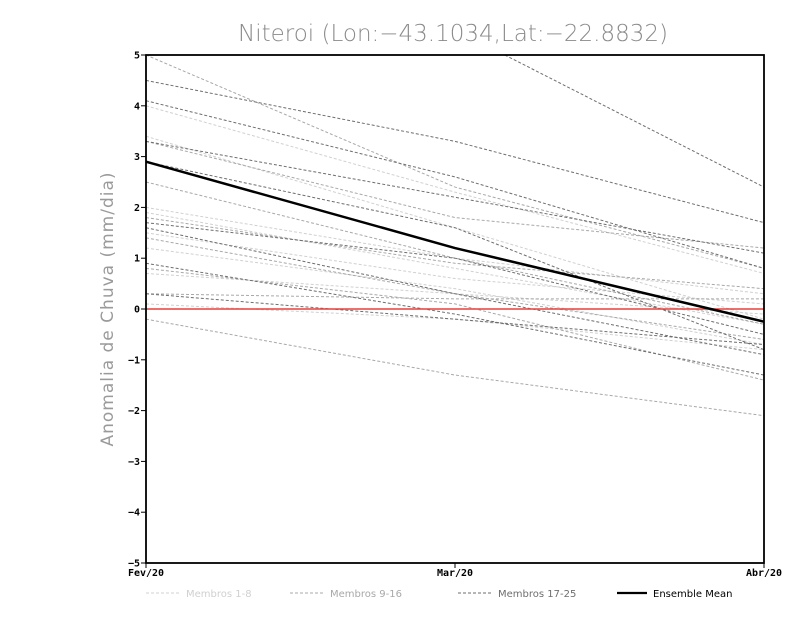 The height and width of the screenshot is (618, 800). What do you see at coordinates (692, 594) in the screenshot?
I see `legend-label: Ensemble Mean` at bounding box center [692, 594].